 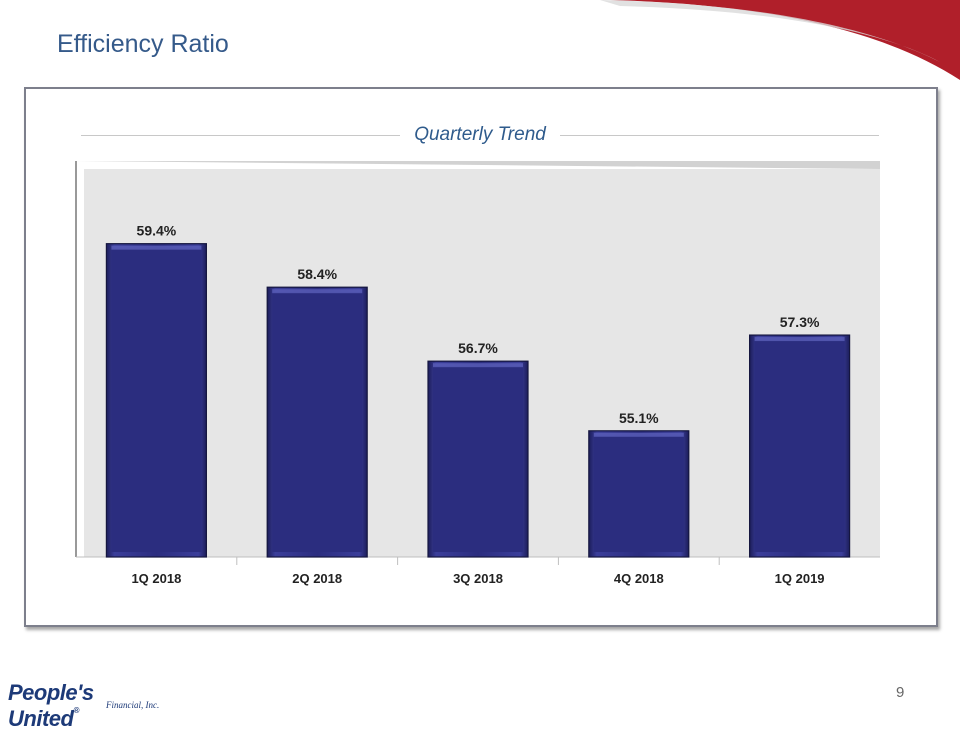 What do you see at coordinates (639, 578) in the screenshot?
I see `x-tick-label: 4Q 2018` at bounding box center [639, 578].